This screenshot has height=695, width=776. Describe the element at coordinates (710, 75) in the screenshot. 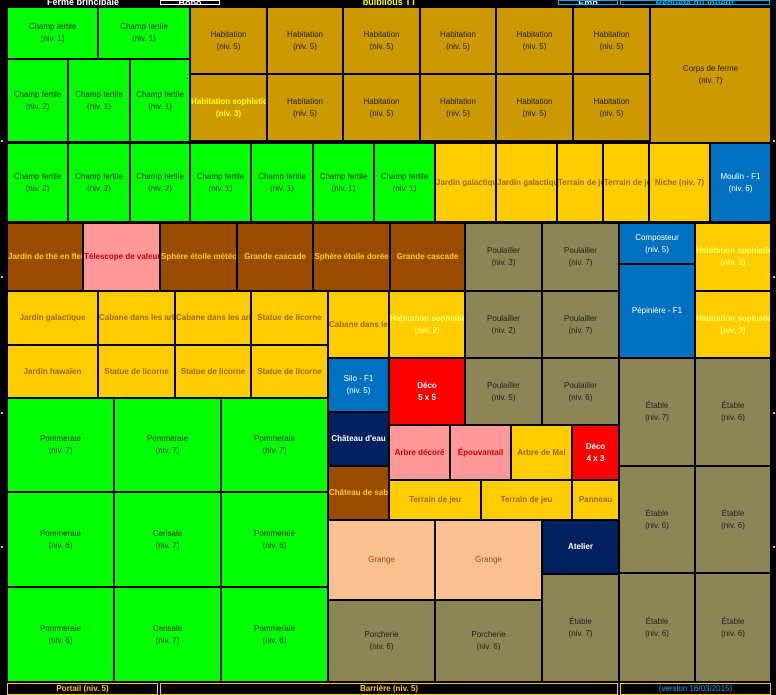

I see `plot-corps-de-ferme: Corps de ferme (niv. 7)` at that location.